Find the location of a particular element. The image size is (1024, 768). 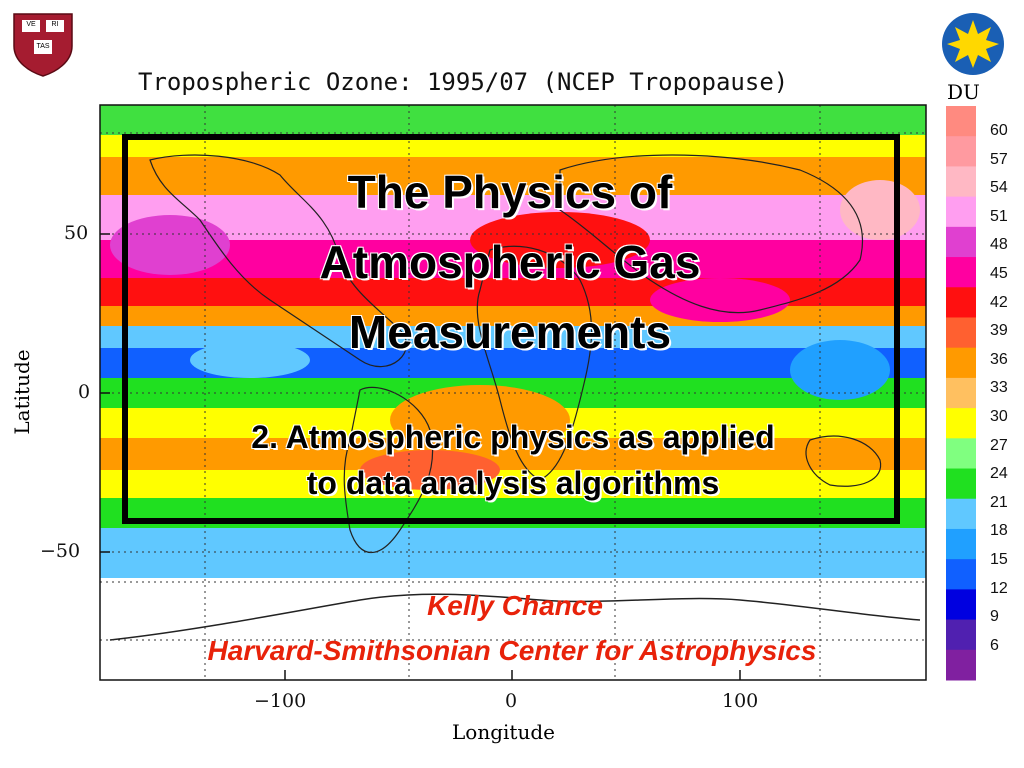

slide-title-line-3: Measurements is located at coordinates (510, 332).